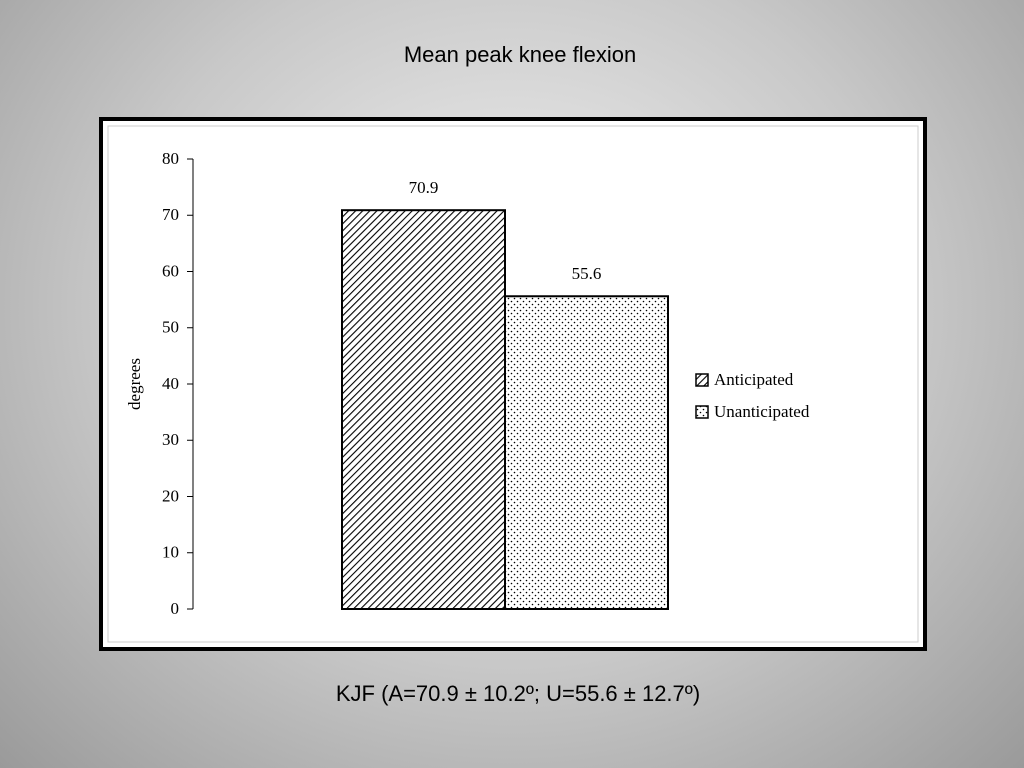 The image size is (1024, 768). I want to click on y-tick-label: 60, so click(170, 270).